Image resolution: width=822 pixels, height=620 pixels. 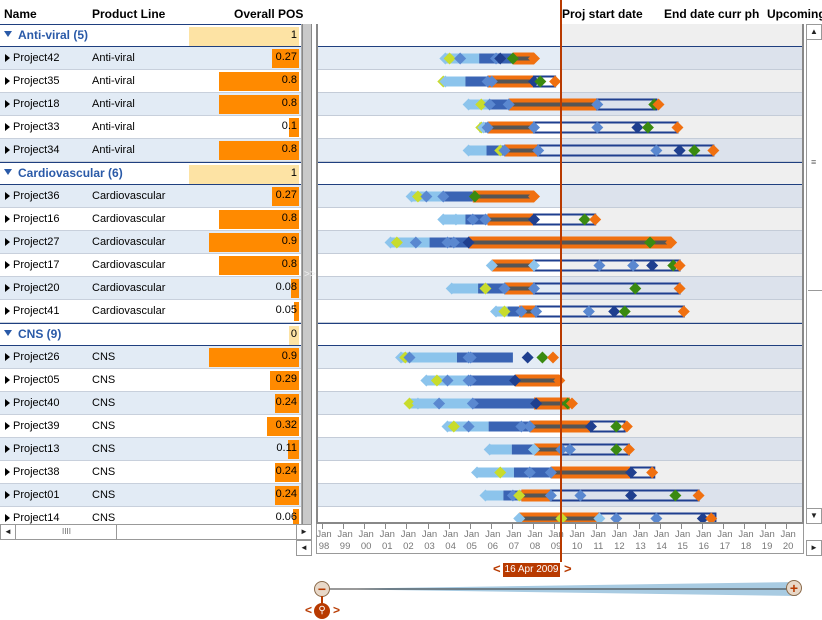 What do you see at coordinates (150, 311) in the screenshot?
I see `project-row: Project41 Cardiovascular 0.05` at bounding box center [150, 311].